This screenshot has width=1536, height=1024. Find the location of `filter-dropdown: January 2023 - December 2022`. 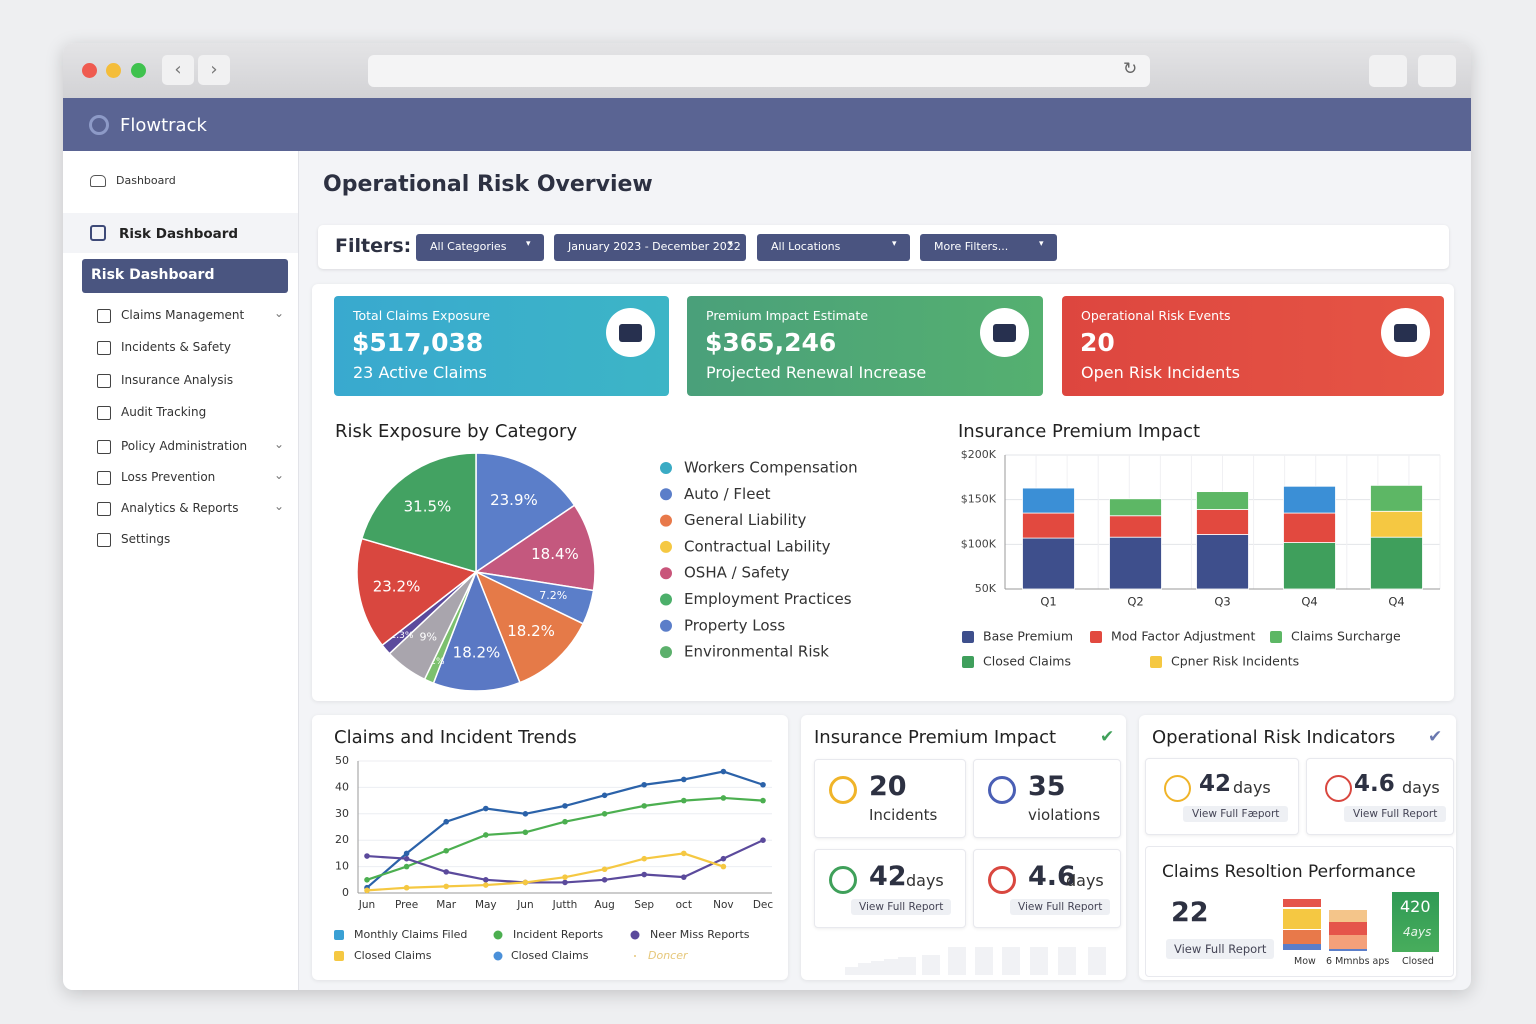

filter-dropdown: January 2023 - December 2022 is located at coordinates (650, 247).